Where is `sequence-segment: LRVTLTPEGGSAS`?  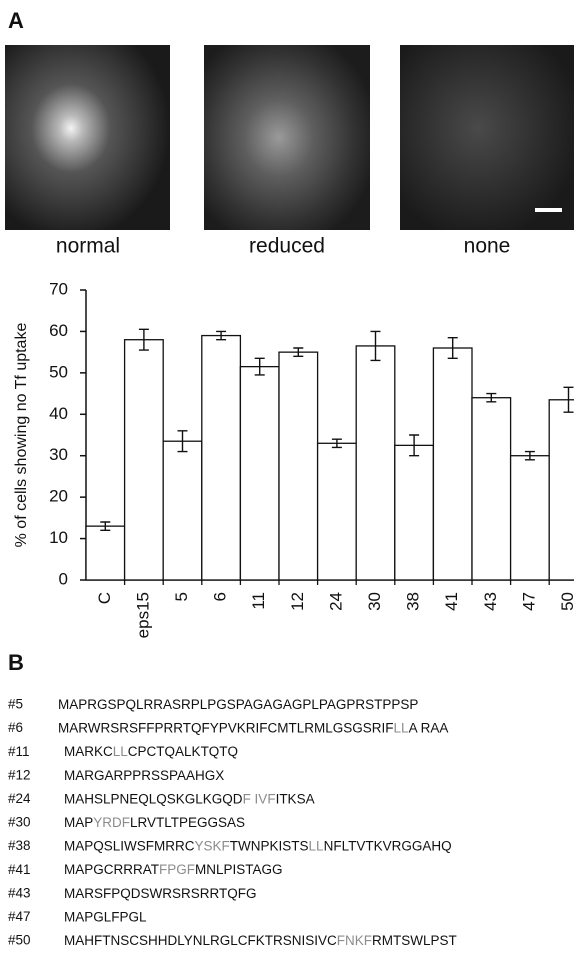
sequence-segment: LRVTLTPEGGSAS is located at coordinates (187, 822).